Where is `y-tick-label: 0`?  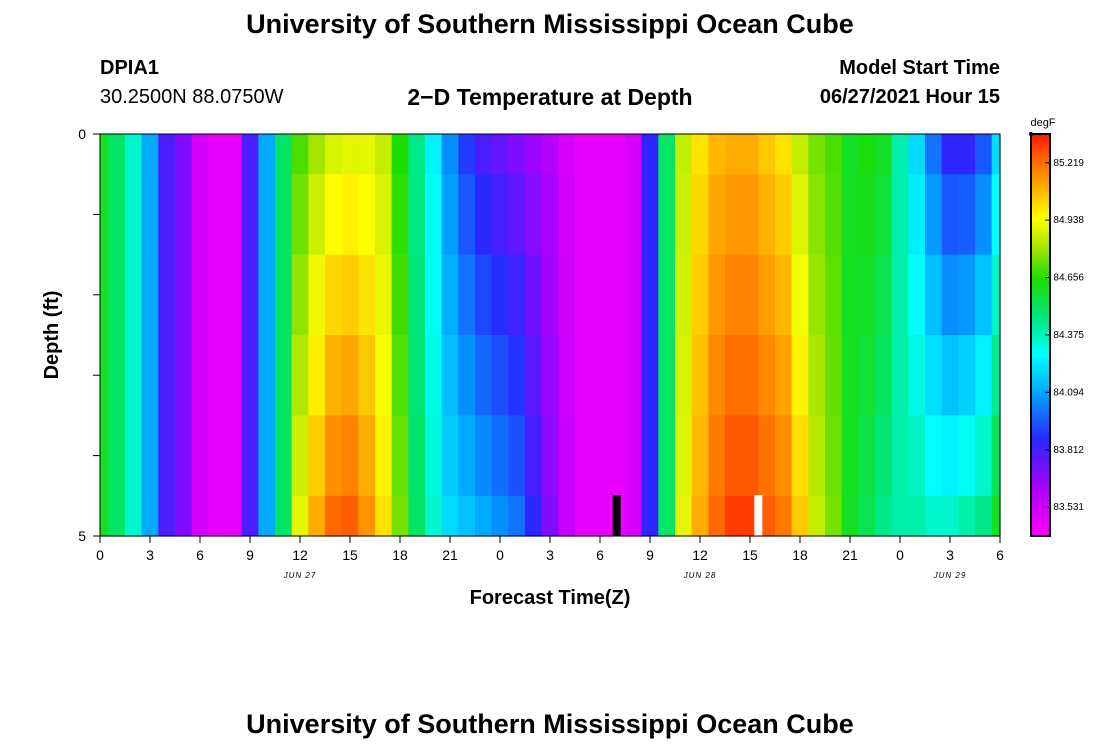 y-tick-label: 0 is located at coordinates (82, 134).